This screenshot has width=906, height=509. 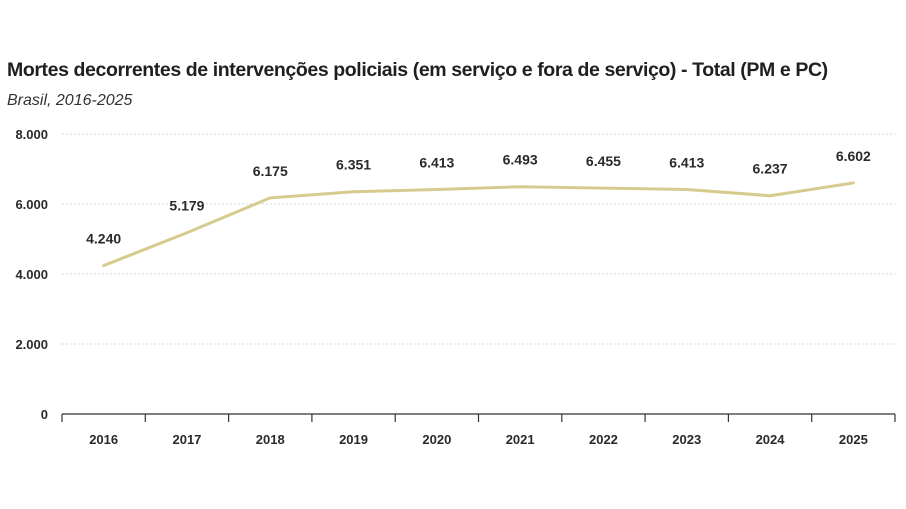 What do you see at coordinates (853, 156) in the screenshot?
I see `data-label: 6.602` at bounding box center [853, 156].